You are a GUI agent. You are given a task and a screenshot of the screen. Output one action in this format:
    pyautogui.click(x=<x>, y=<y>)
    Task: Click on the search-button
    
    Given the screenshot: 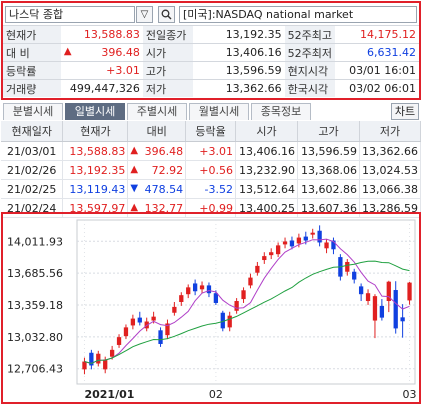 What is the action you would take?
    pyautogui.click(x=166, y=14)
    